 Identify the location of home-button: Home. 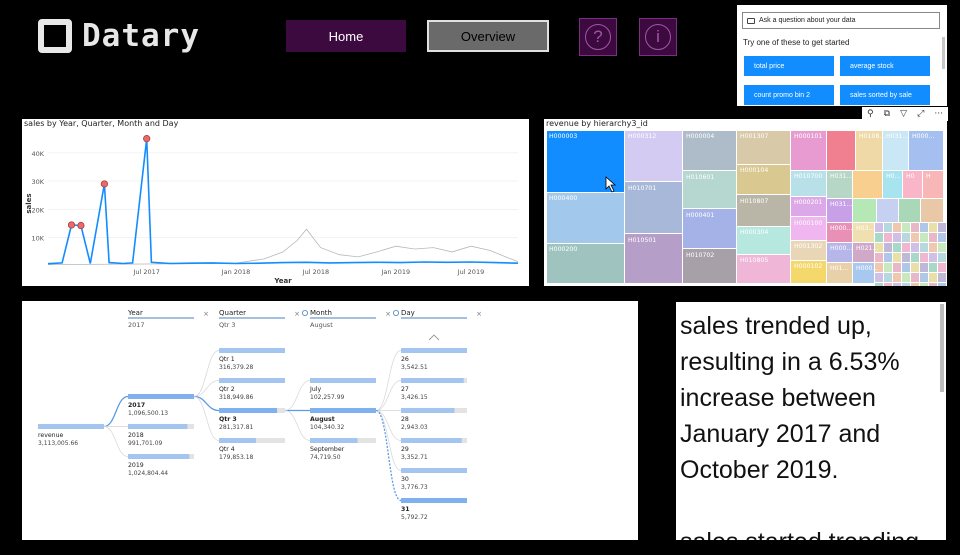
(346, 36).